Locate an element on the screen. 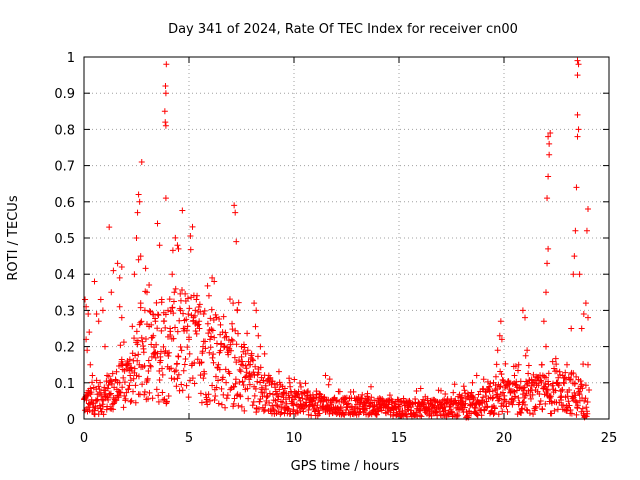 The image size is (640, 480). y-tick-label: 0.7 is located at coordinates (64, 167).